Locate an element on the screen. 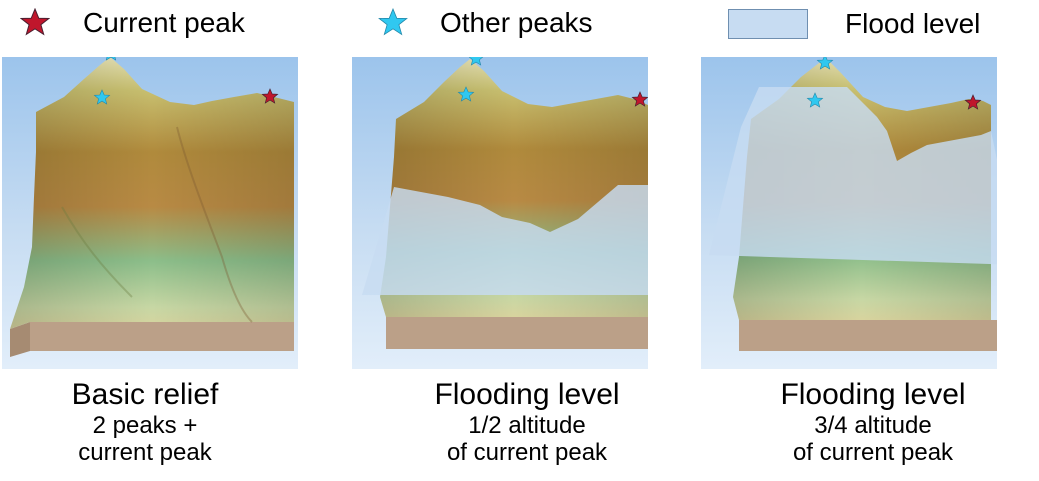 The width and height of the screenshot is (1039, 481). legend-current-peak: Current peak is located at coordinates (132, 23).